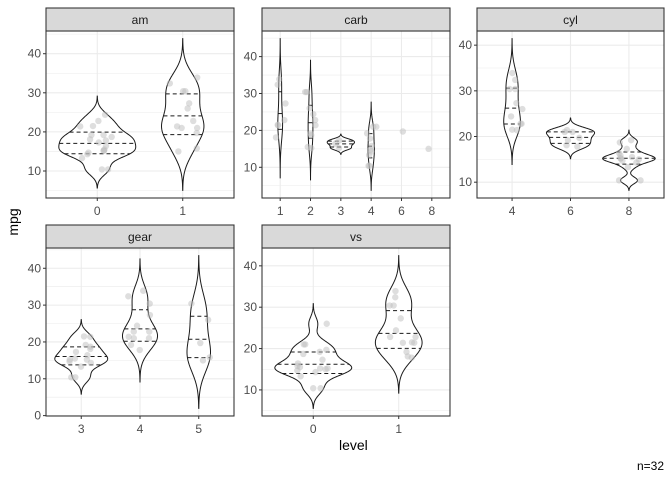 The image size is (672, 480). I want to click on x-tick-label: 5, so click(198, 429).